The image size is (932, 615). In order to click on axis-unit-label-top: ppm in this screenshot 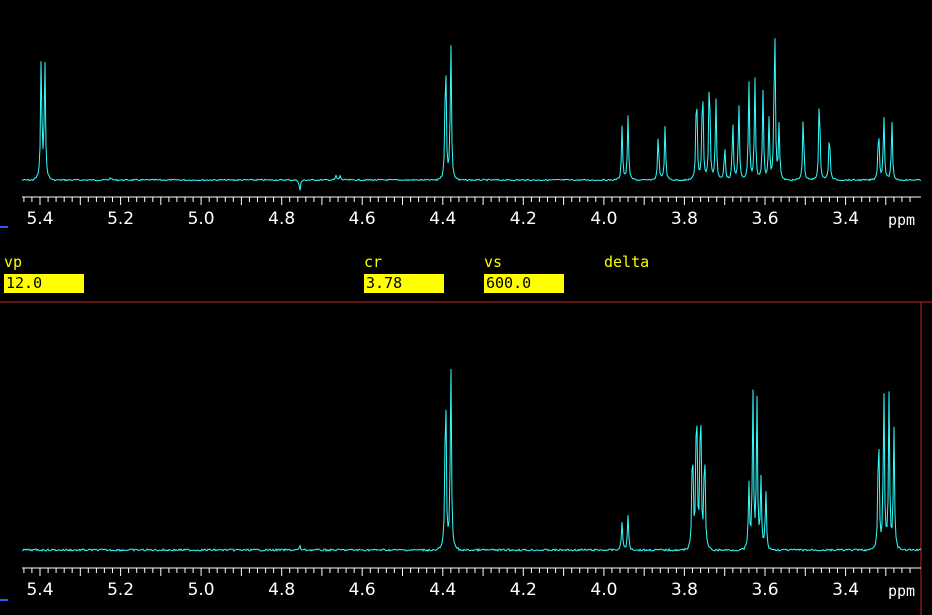, I will do `click(901, 220)`.